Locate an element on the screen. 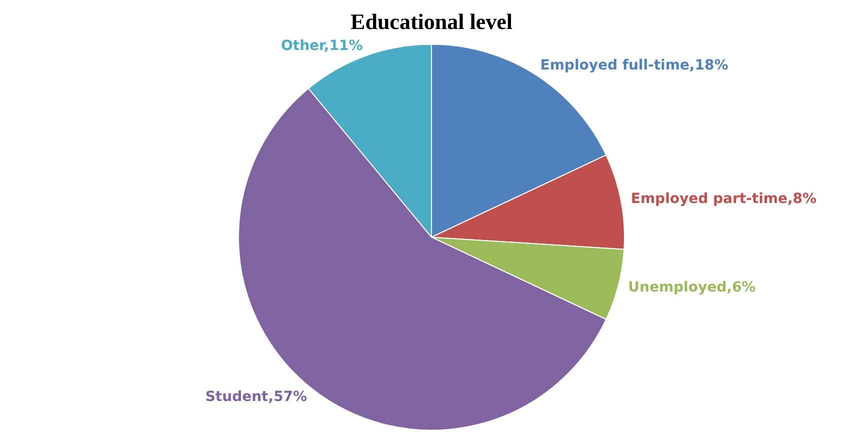  slice-label: Employed full-time,18% is located at coordinates (634, 65).